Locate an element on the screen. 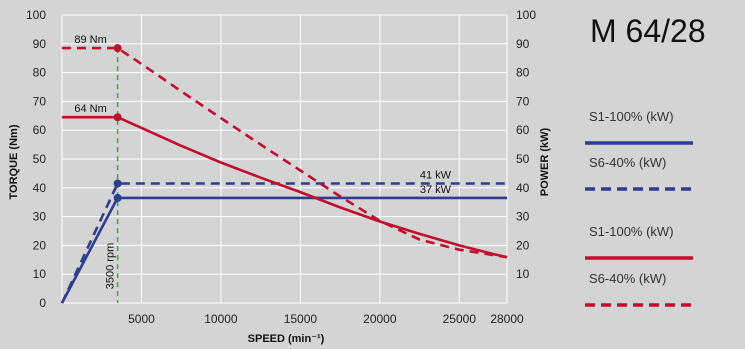  value-annotation: 89 Nm is located at coordinates (90, 40).